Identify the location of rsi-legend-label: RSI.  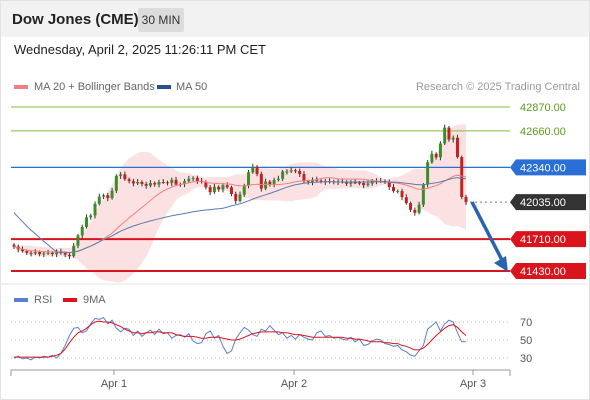
(43, 300).